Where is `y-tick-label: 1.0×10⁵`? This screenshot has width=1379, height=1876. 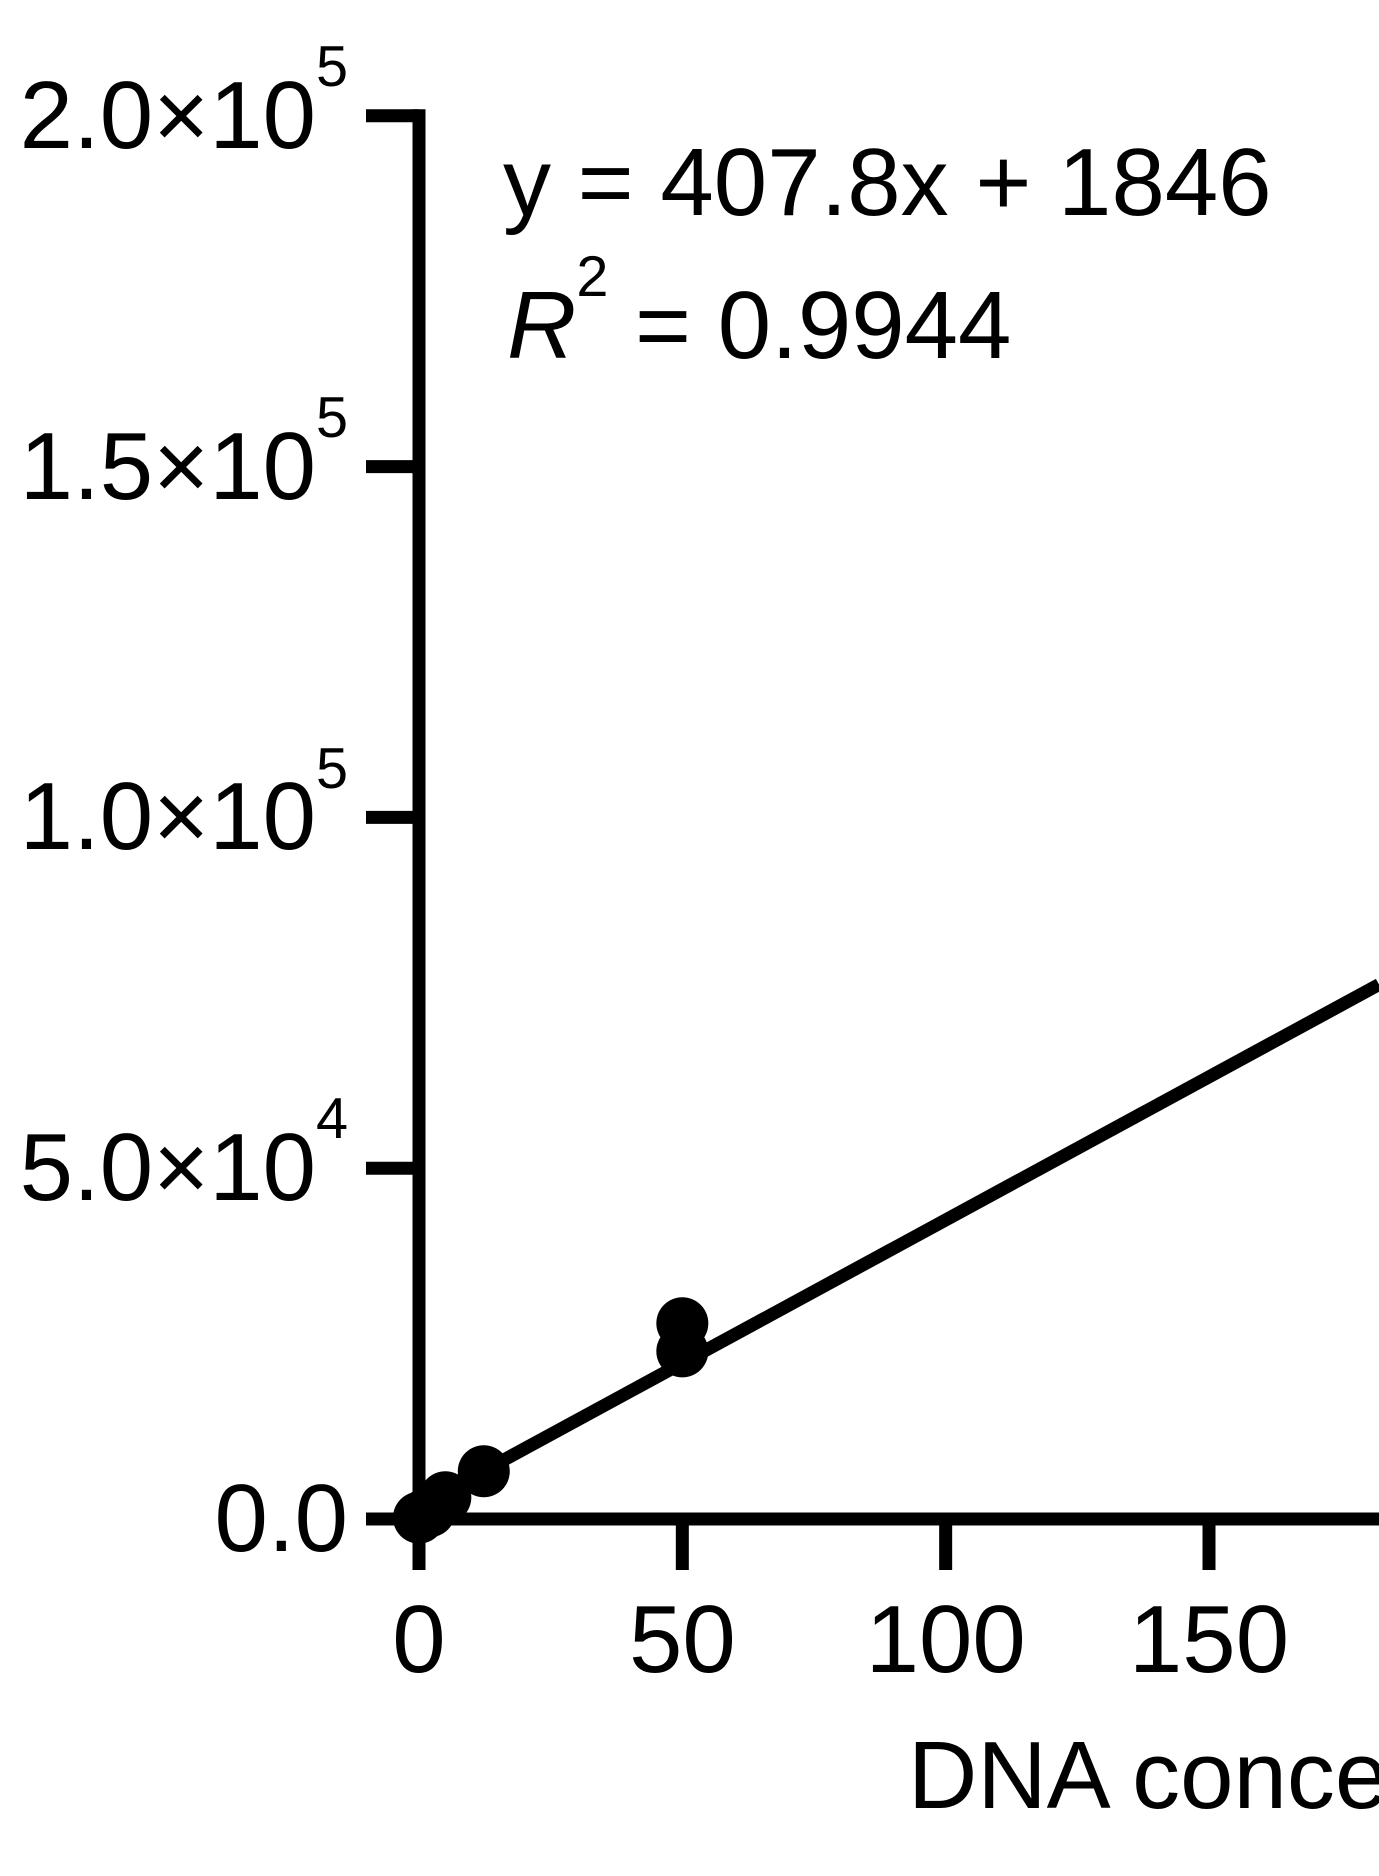
y-tick-label: 1.0×10⁵ is located at coordinates (174, 802).